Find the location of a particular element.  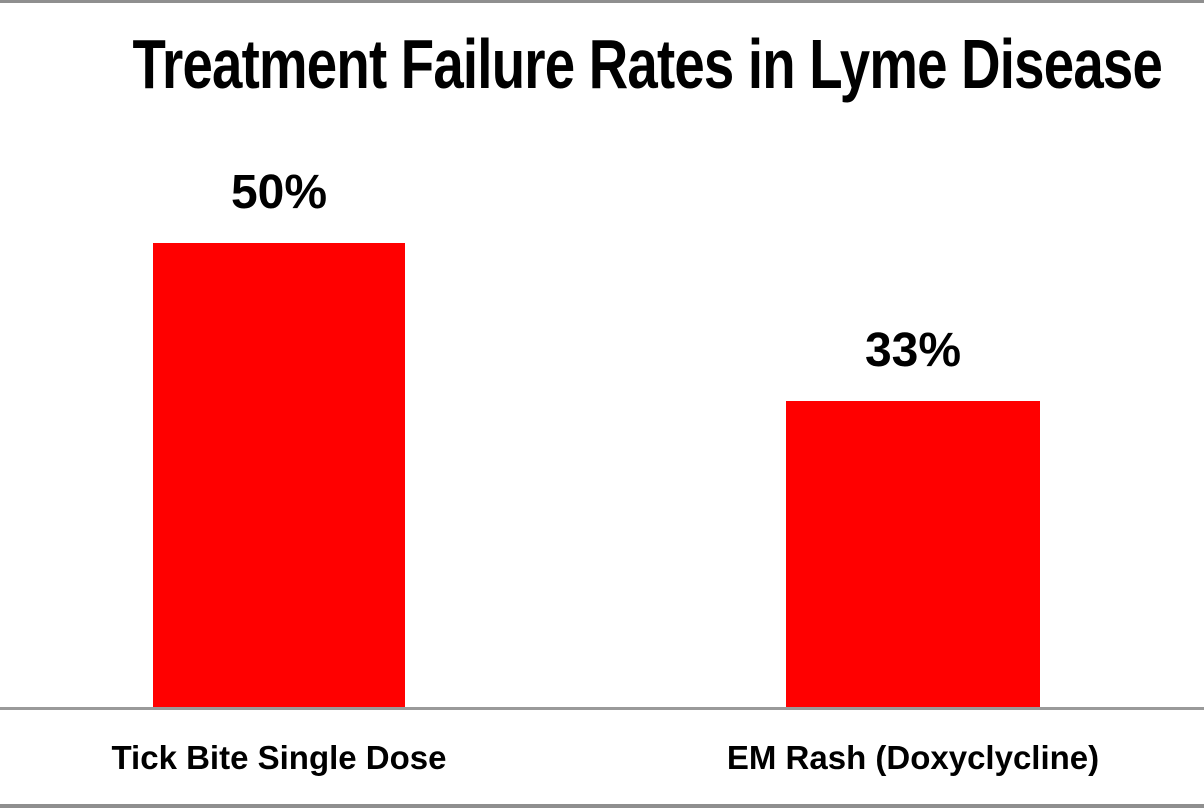

bar-group-em-rash: 33% is located at coordinates (913, 517).